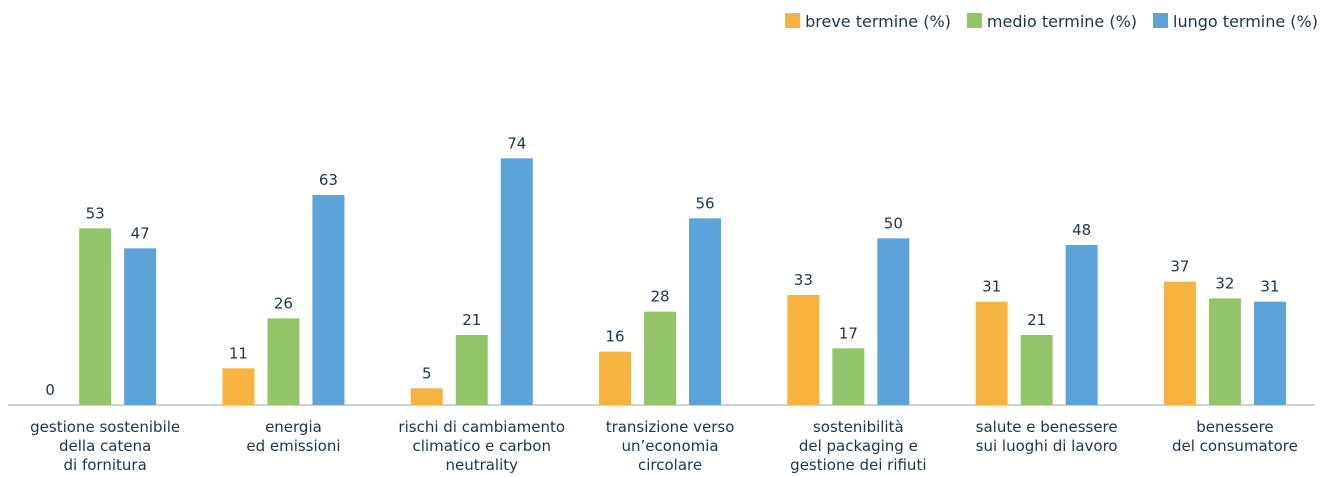 This screenshot has height=477, width=1323. I want to click on legend-label: breve termine (%), so click(878, 21).